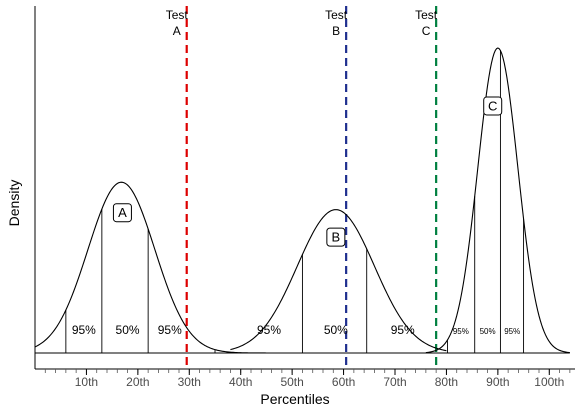  What do you see at coordinates (336, 31) in the screenshot?
I see `reference-label-bottom: B` at bounding box center [336, 31].